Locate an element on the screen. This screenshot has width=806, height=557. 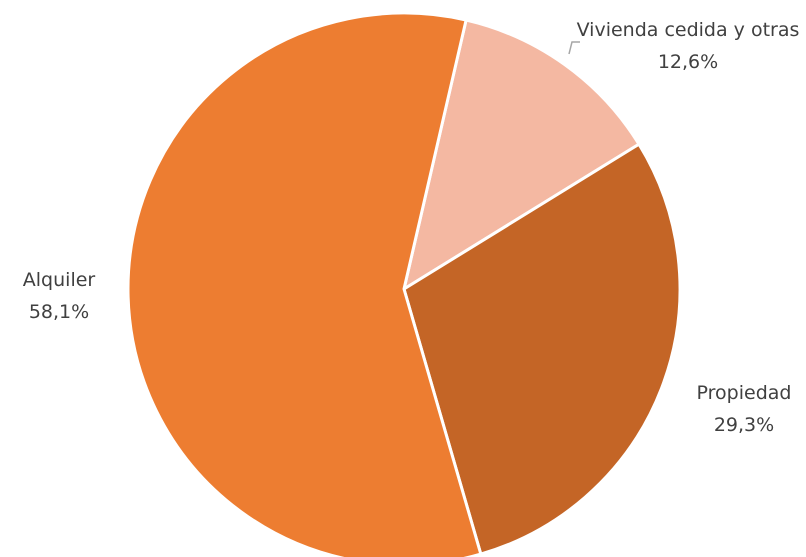
slice-label: Propiedad 29,3% is located at coordinates (740, 409).